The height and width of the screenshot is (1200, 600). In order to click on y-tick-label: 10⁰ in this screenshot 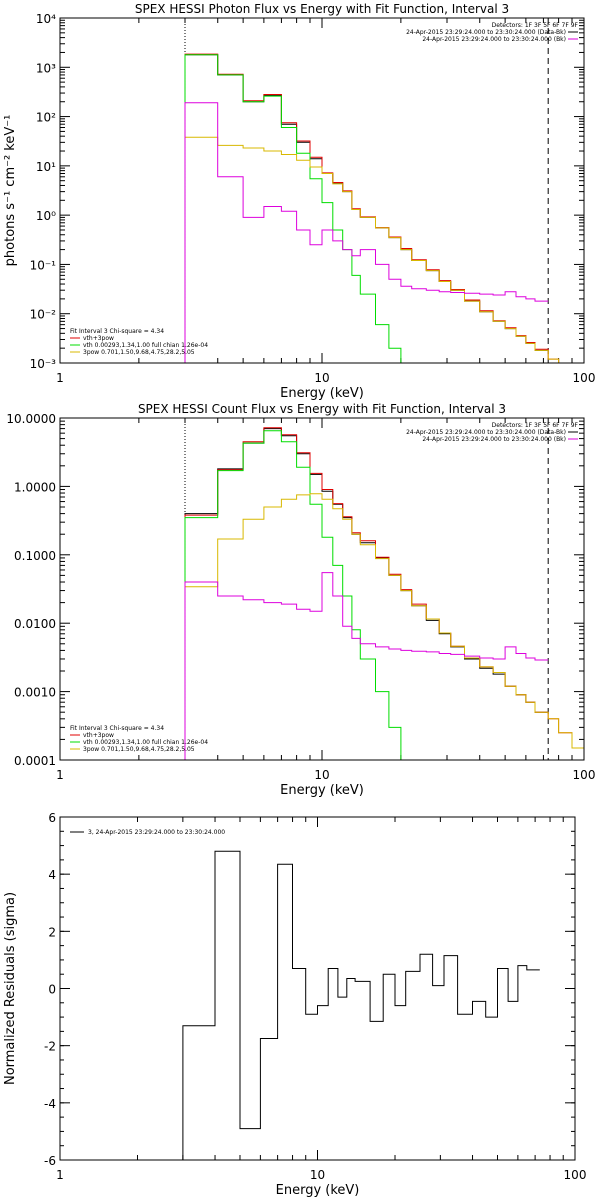, I will do `click(46, 216)`.